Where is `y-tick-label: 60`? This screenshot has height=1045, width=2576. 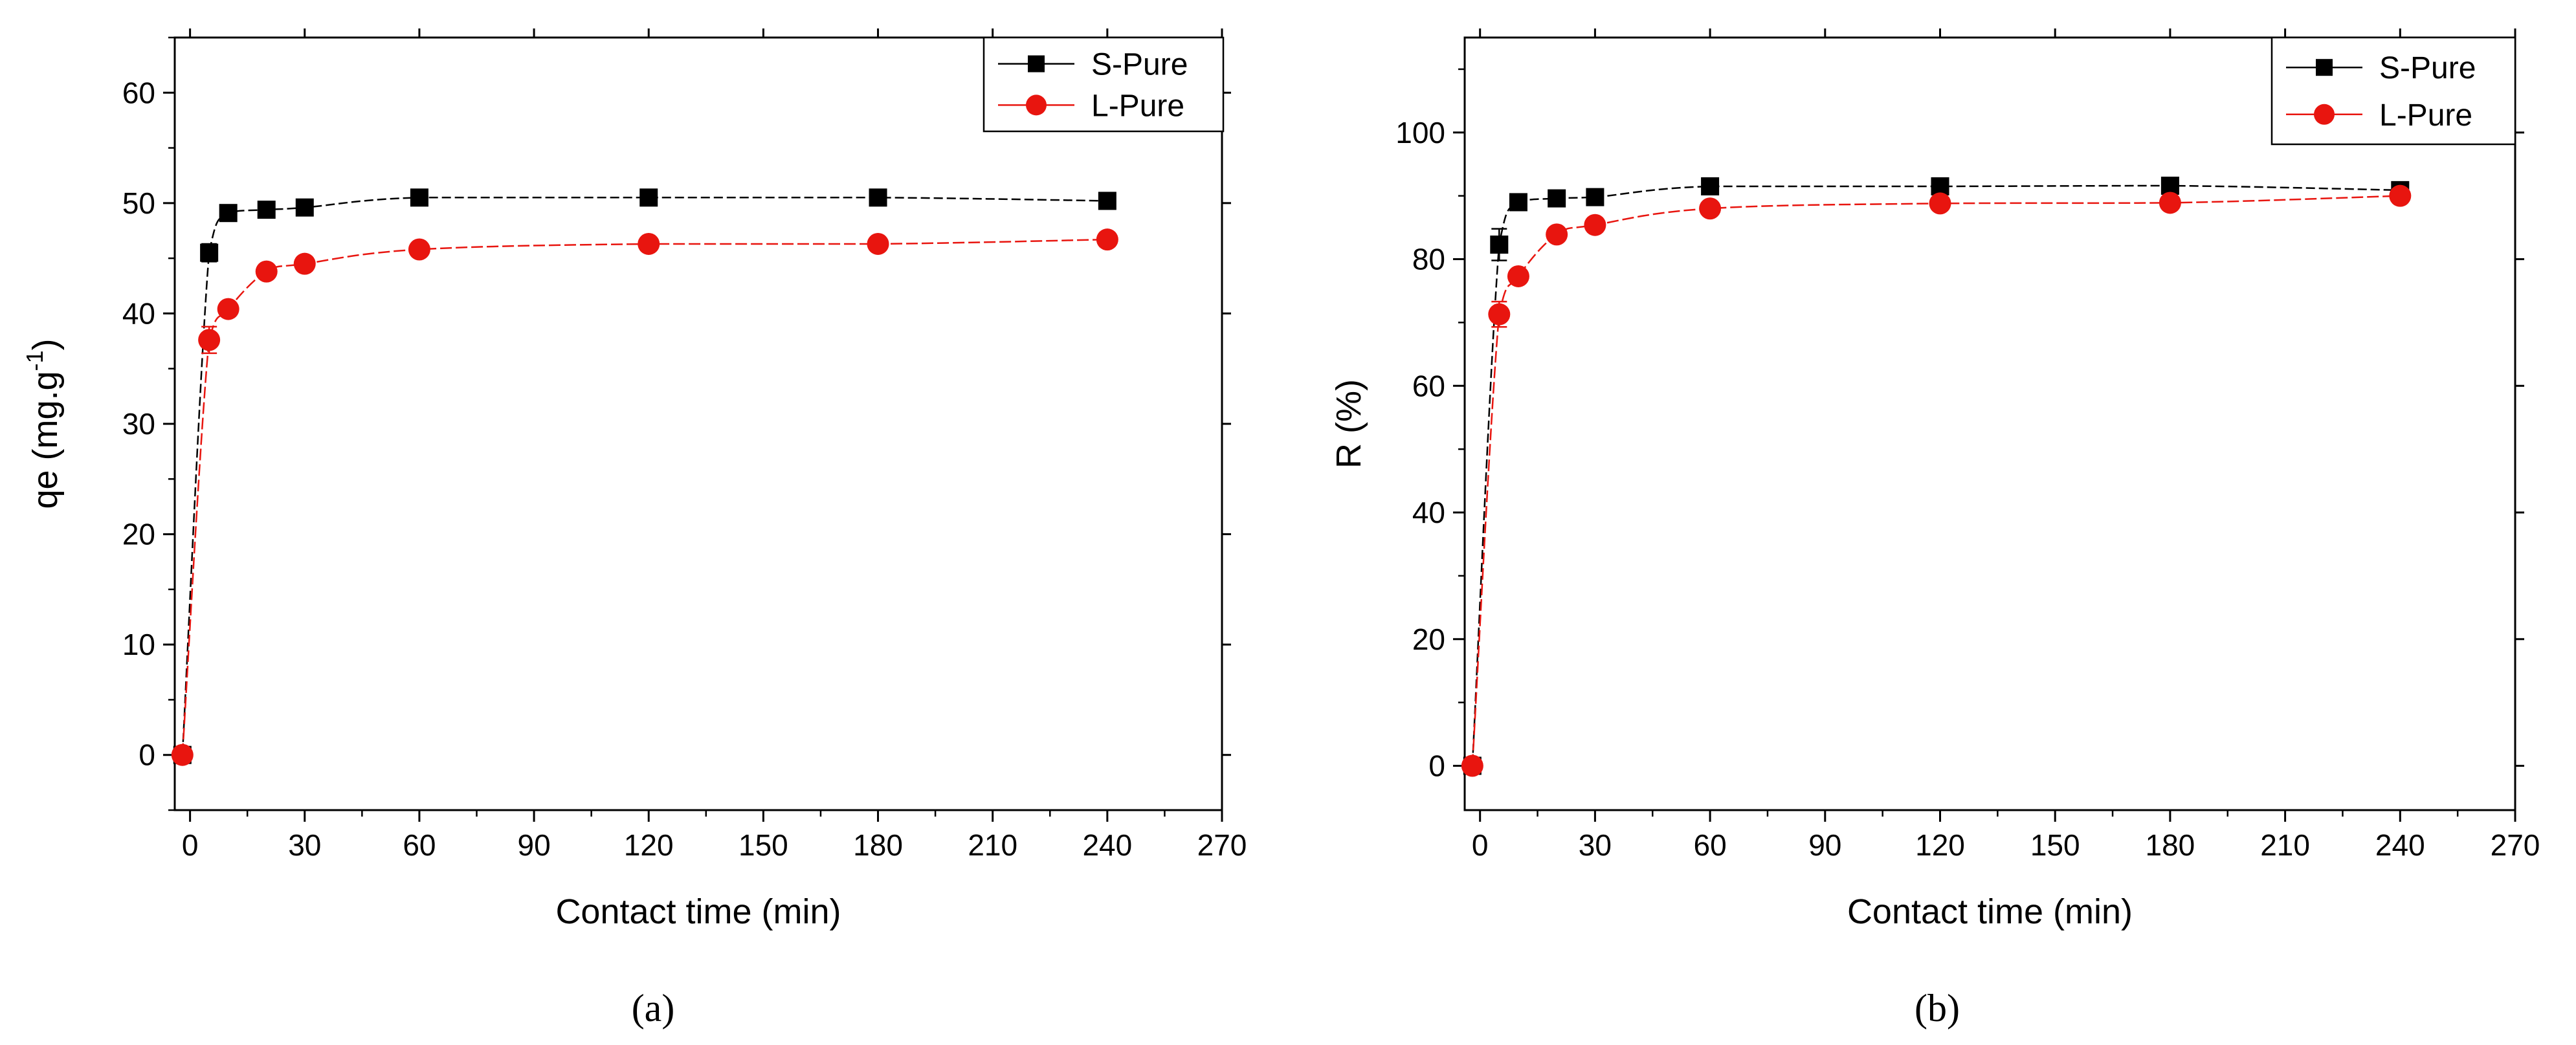
y-tick-label: 60 is located at coordinates (1428, 385).